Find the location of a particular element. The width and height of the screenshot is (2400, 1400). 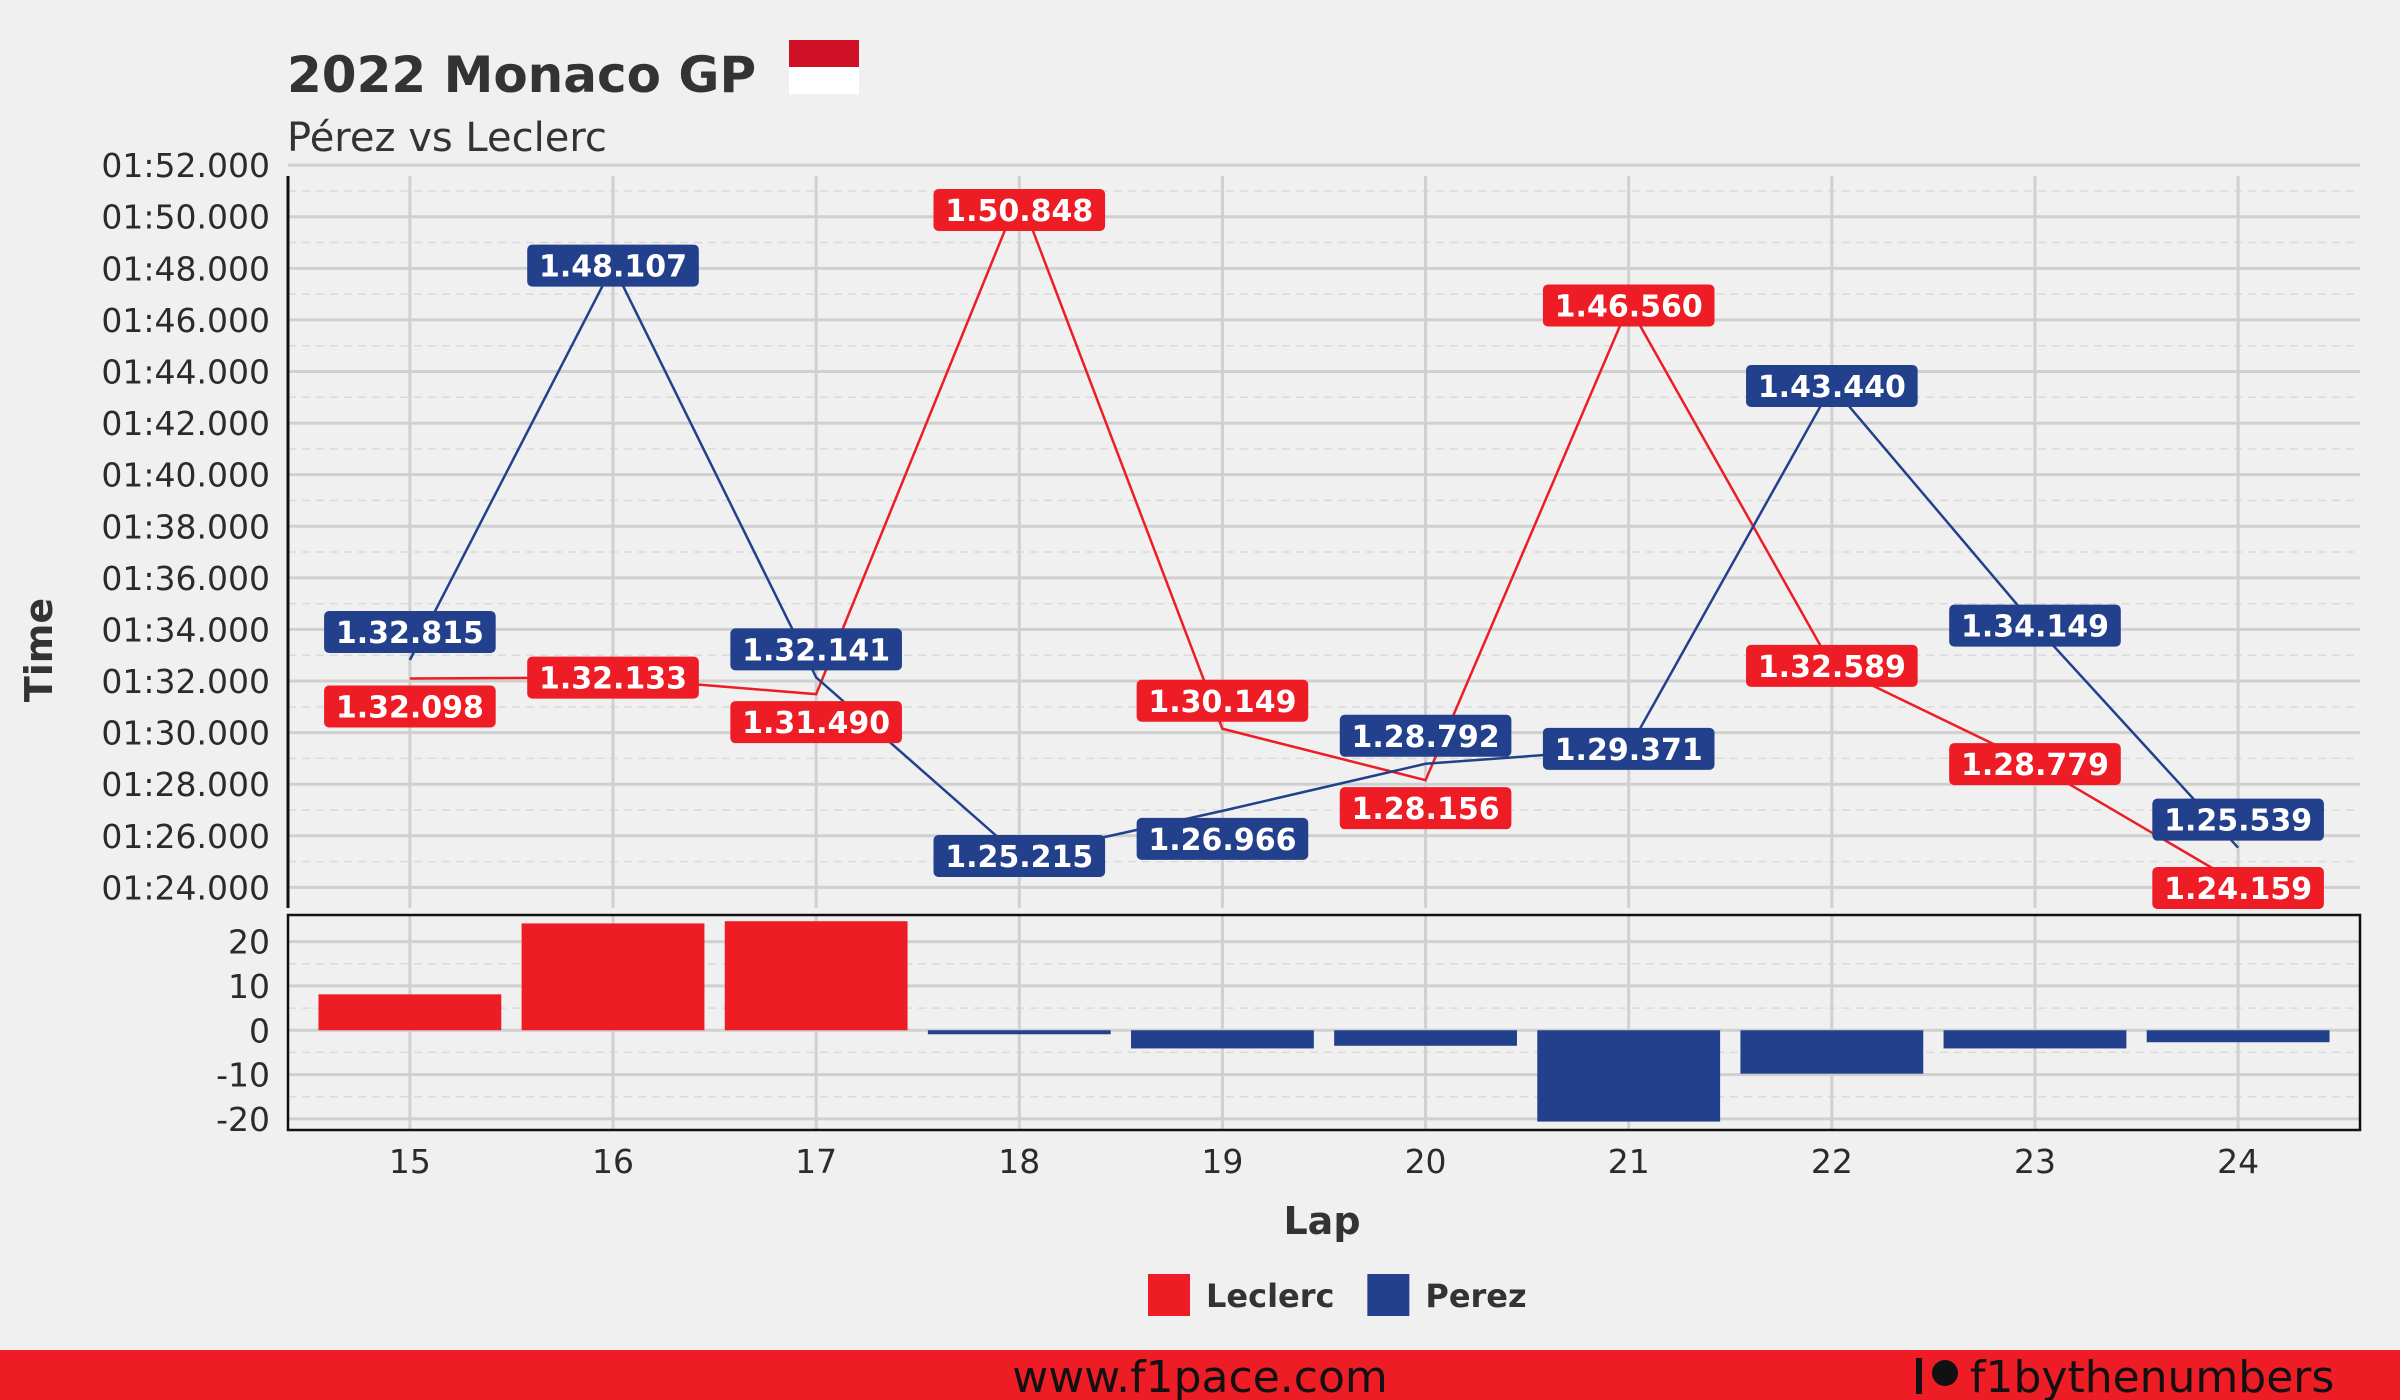

data-label-text: 1.43.440 is located at coordinates (1832, 387).